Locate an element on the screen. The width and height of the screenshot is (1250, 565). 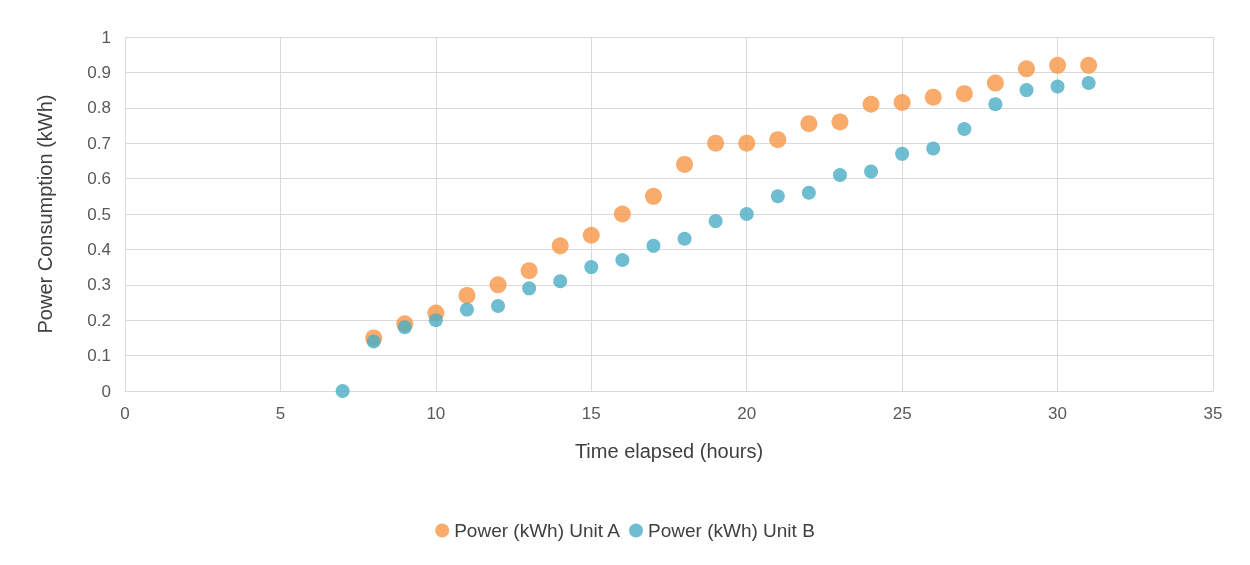
legend-label: Power (kWh) Unit B is located at coordinates (731, 530).